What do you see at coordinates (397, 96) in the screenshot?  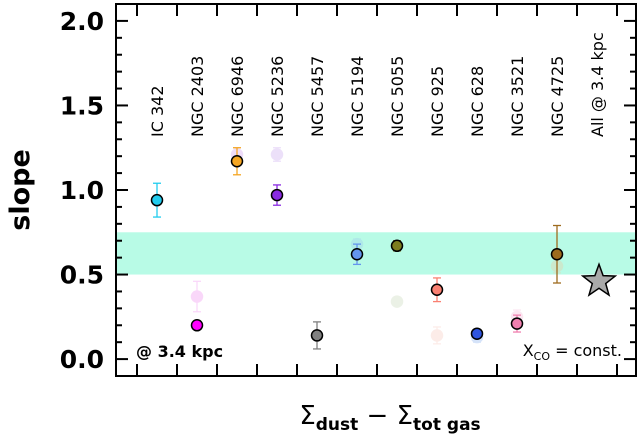 I see `category-label: NGC 5055` at bounding box center [397, 96].